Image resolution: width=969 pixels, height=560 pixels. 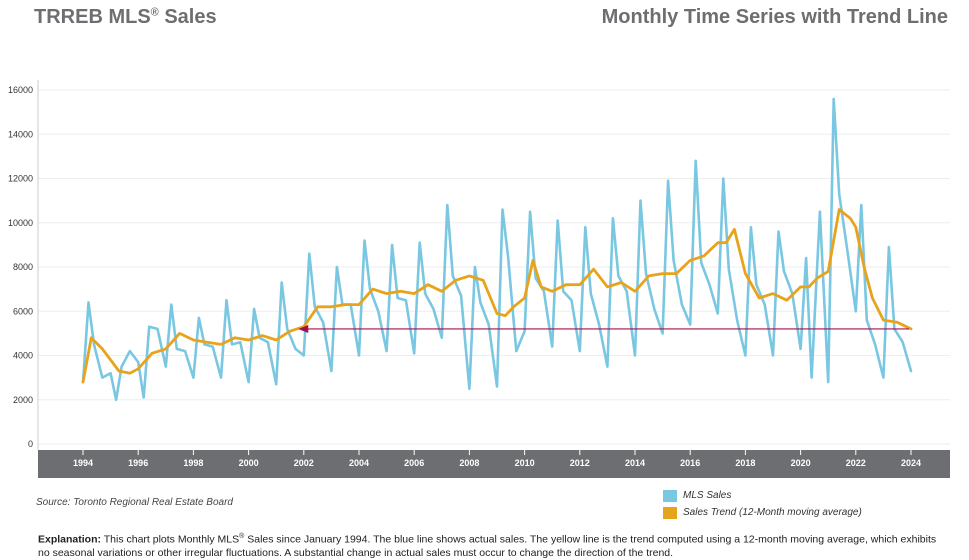 What do you see at coordinates (772, 512) in the screenshot?
I see `legend-label-trend: Sales Trend (12-Month moving average)` at bounding box center [772, 512].